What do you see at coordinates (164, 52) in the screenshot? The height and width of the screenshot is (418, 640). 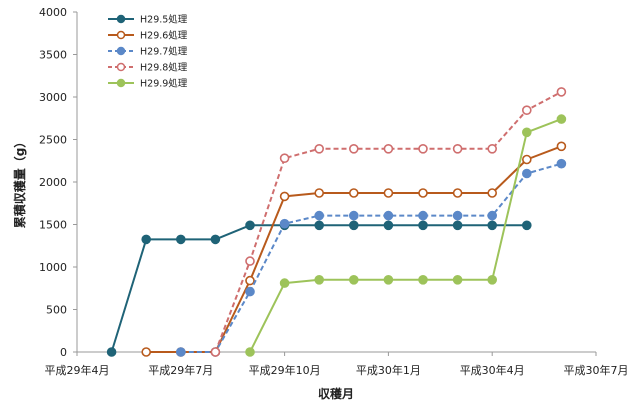 I see `legend-label: H29.7処理` at bounding box center [164, 52].